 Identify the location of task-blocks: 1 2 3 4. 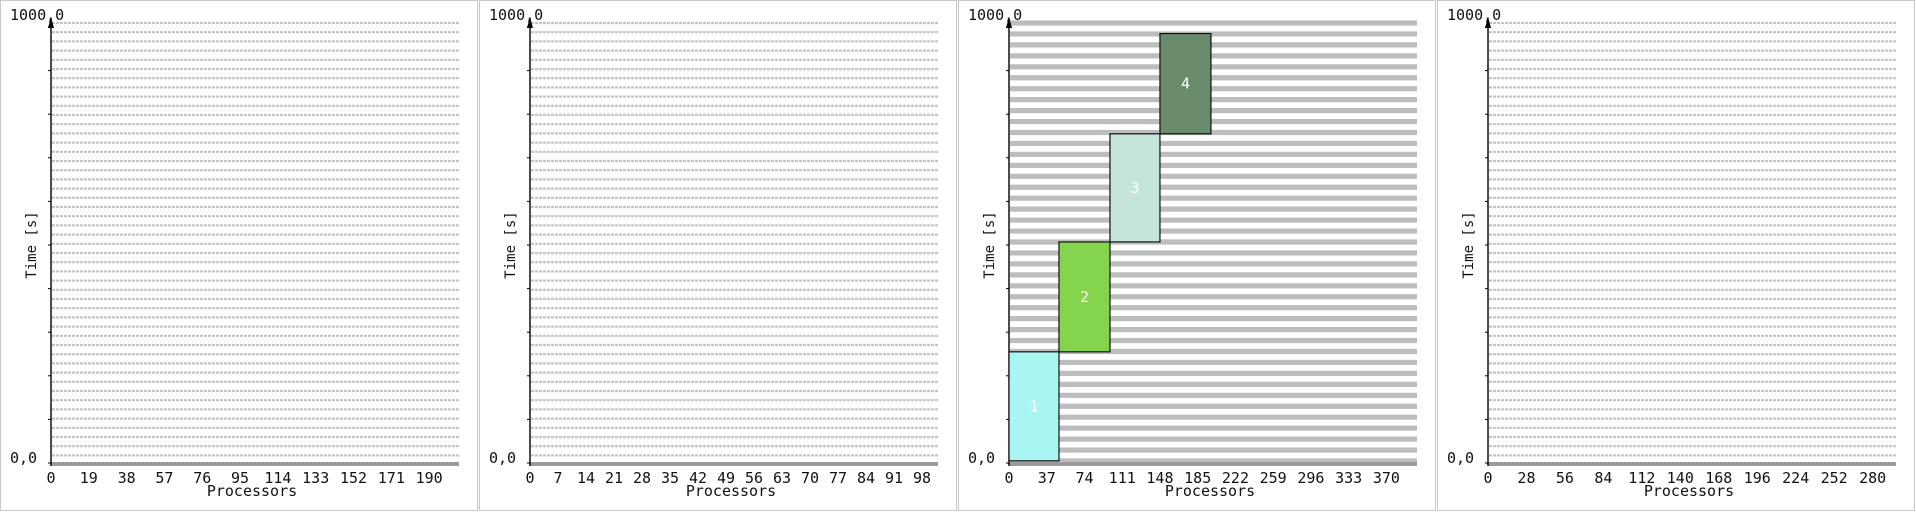
(1110, 247).